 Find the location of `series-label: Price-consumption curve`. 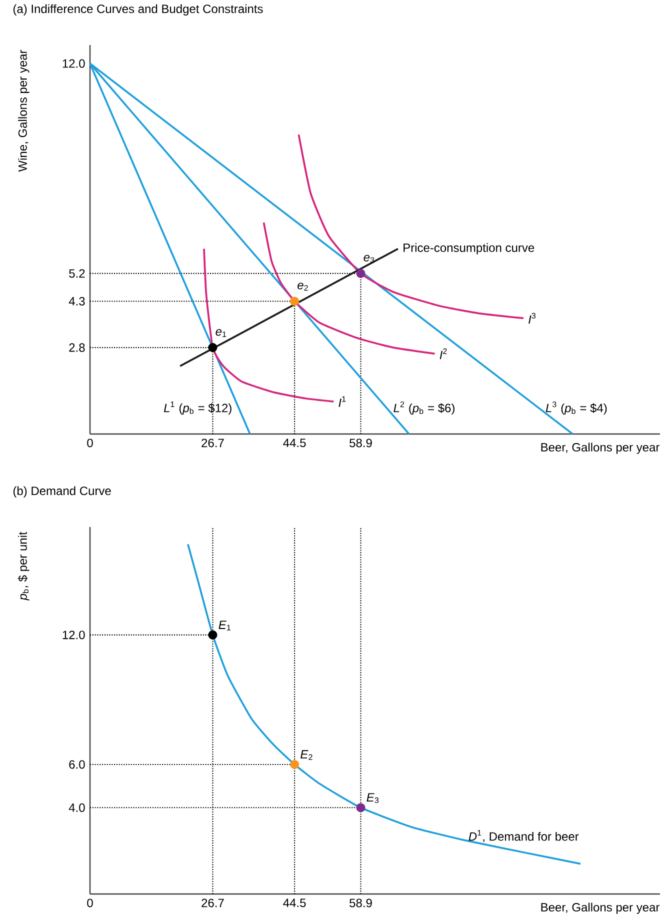

series-label: Price-consumption curve is located at coordinates (469, 248).